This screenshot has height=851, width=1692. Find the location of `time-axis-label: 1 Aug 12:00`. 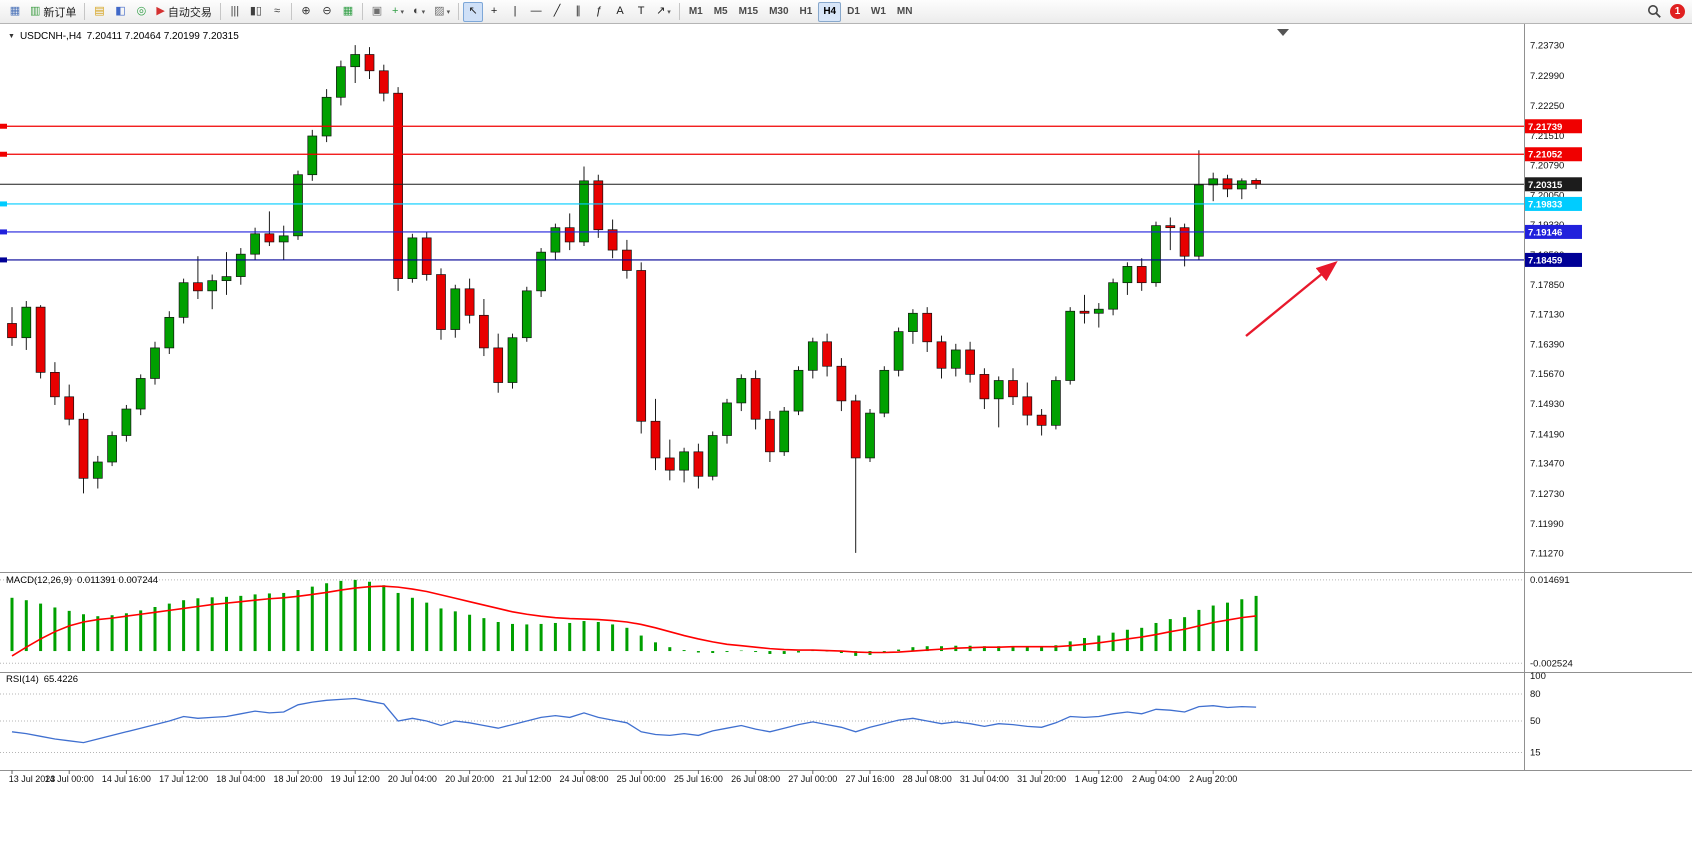

time-axis-label: 1 Aug 12:00 is located at coordinates (1099, 779).